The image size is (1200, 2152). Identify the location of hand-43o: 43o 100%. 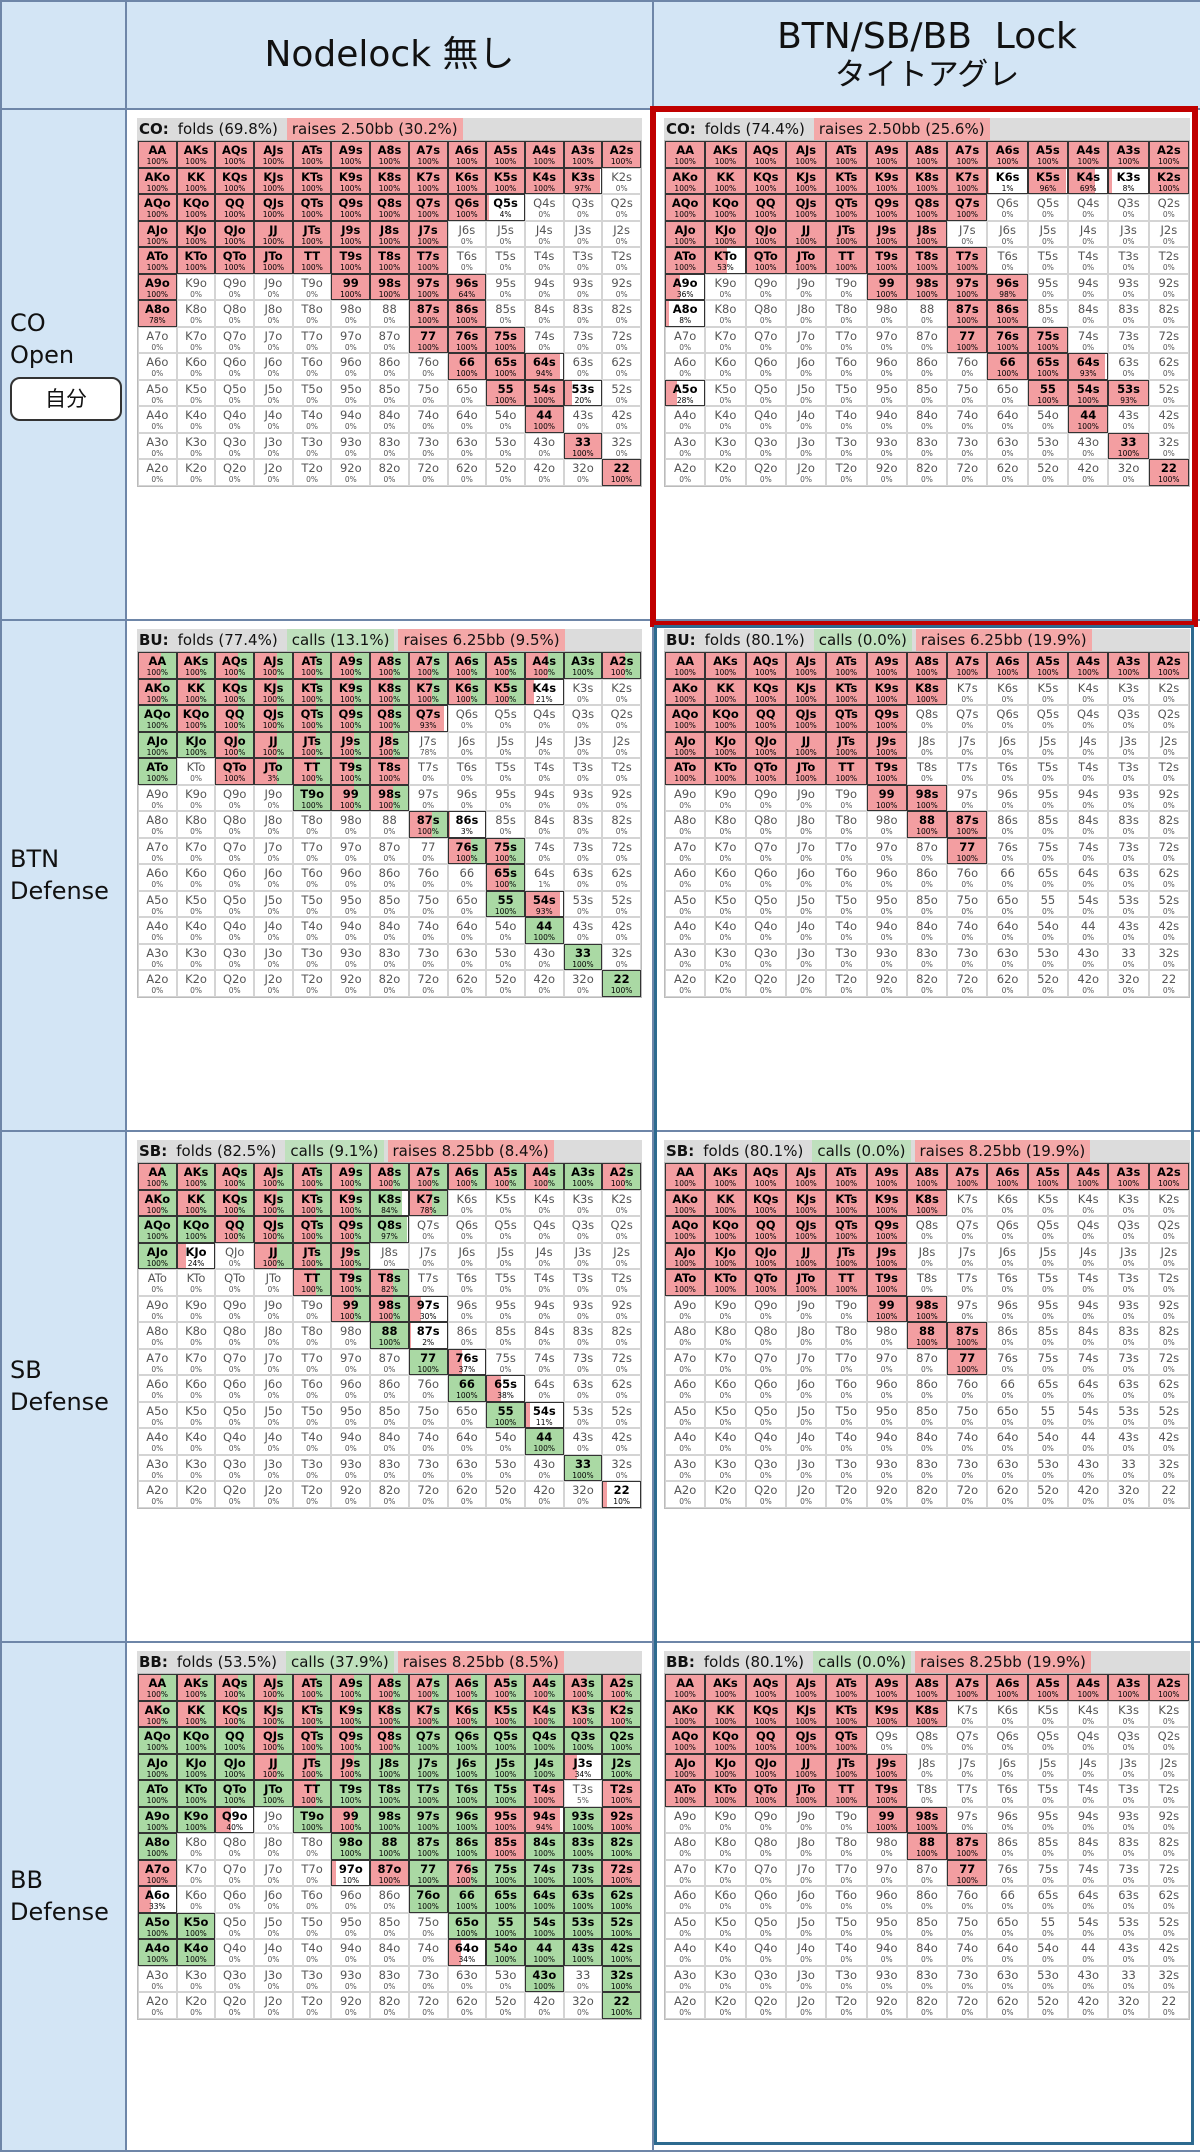
(544, 1978).